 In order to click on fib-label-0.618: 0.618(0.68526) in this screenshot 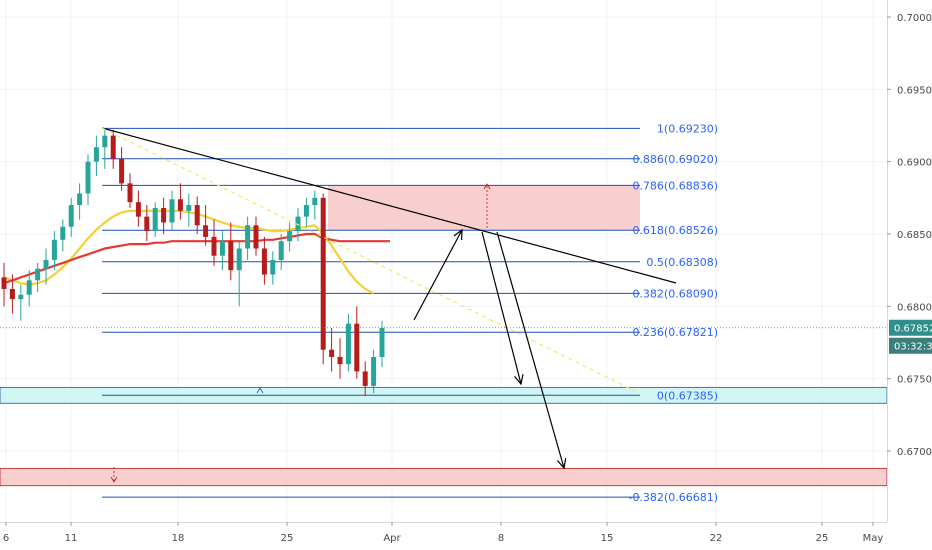, I will do `click(675, 230)`.